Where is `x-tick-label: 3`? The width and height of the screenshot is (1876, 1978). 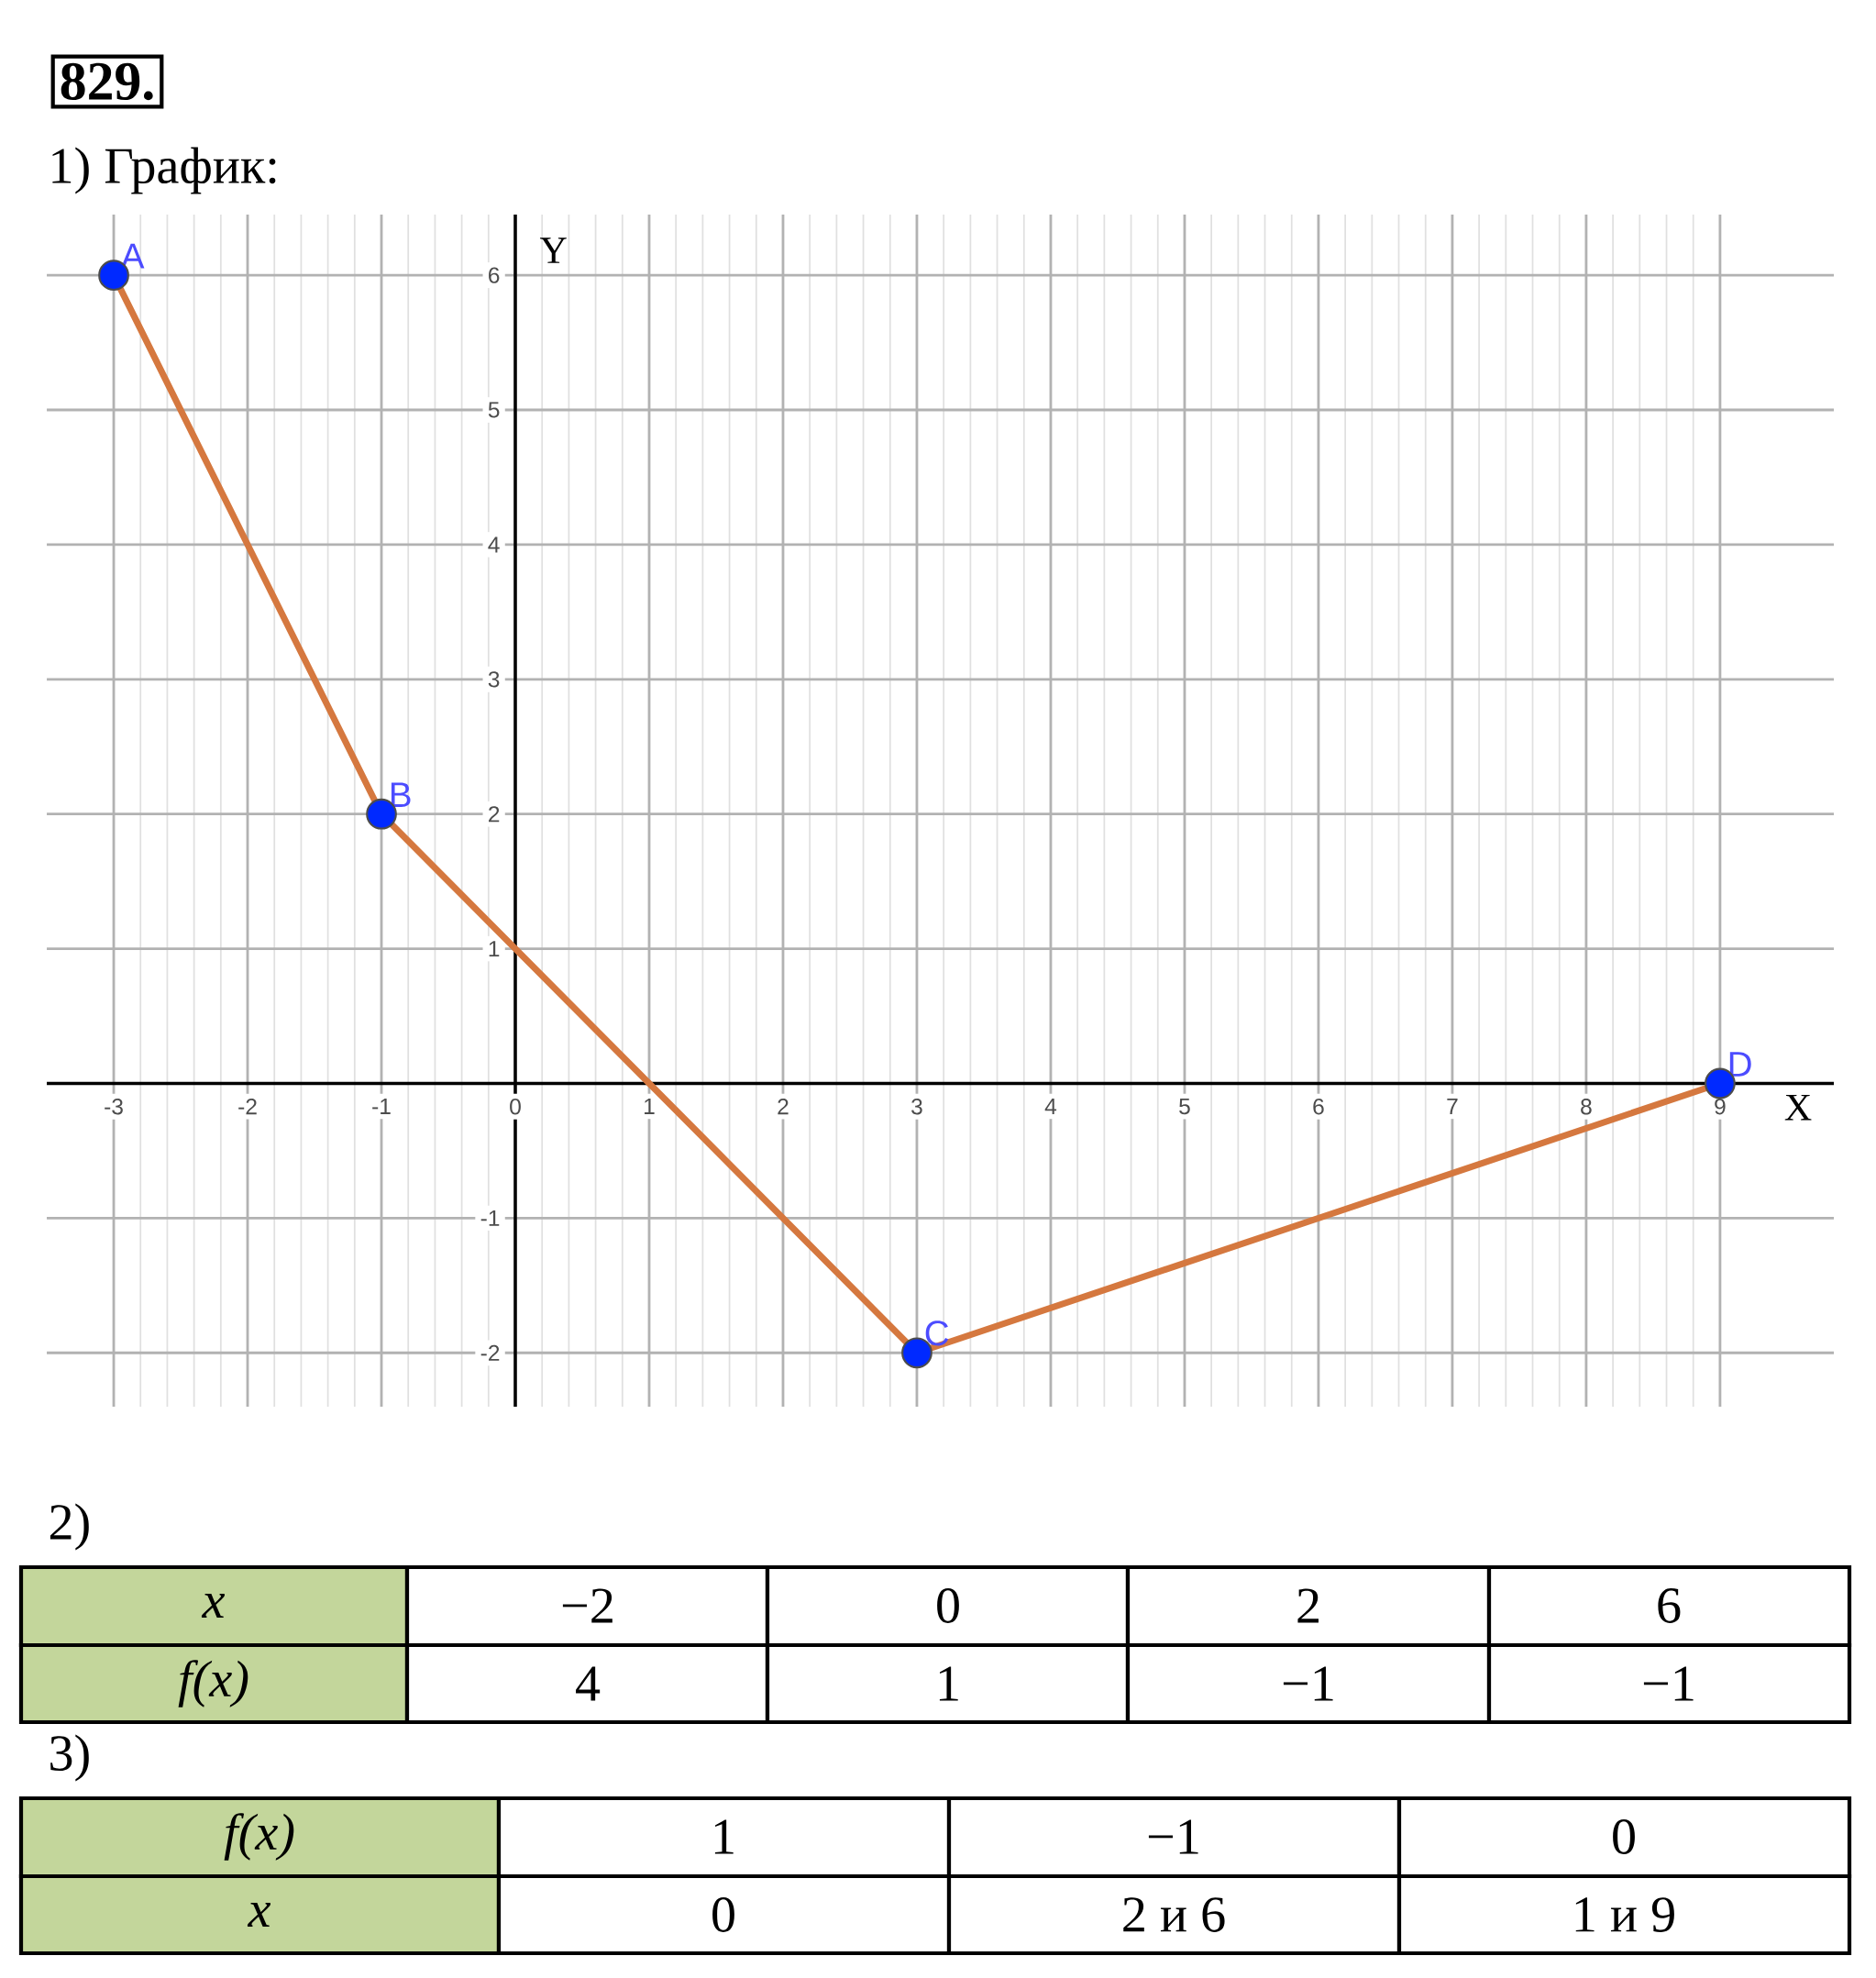 x-tick-label: 3 is located at coordinates (916, 1107).